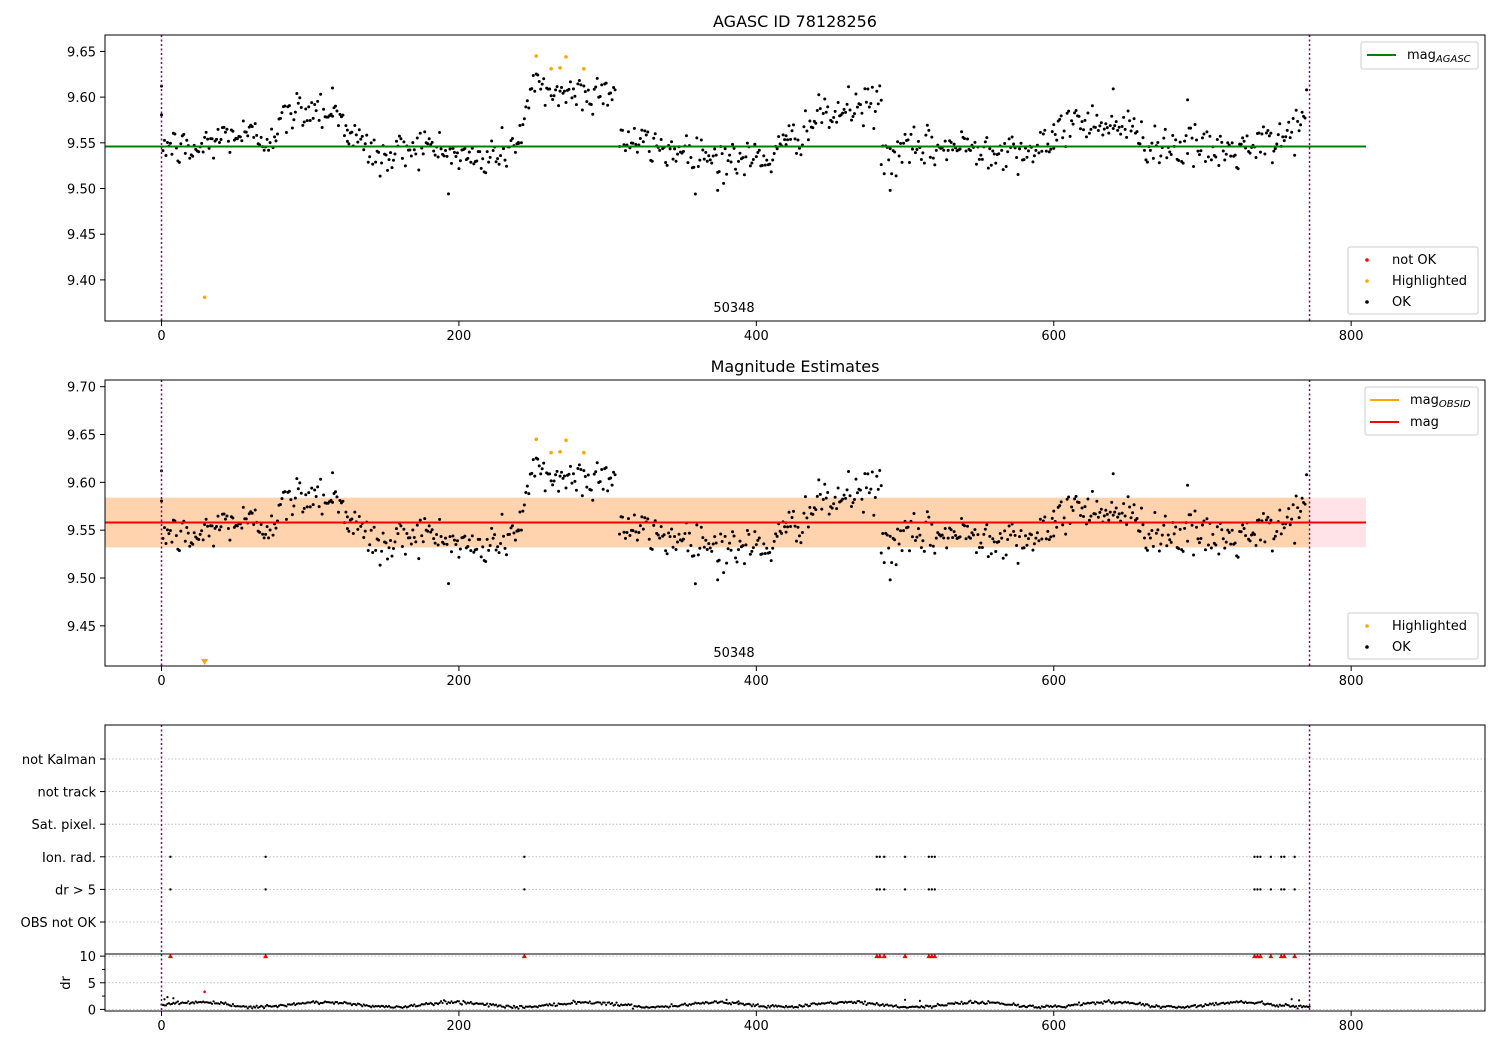 The width and height of the screenshot is (1500, 1050). What do you see at coordinates (1440, 401) in the screenshot?
I see `legend-mag-obsid-label: magOBSID` at bounding box center [1440, 401].